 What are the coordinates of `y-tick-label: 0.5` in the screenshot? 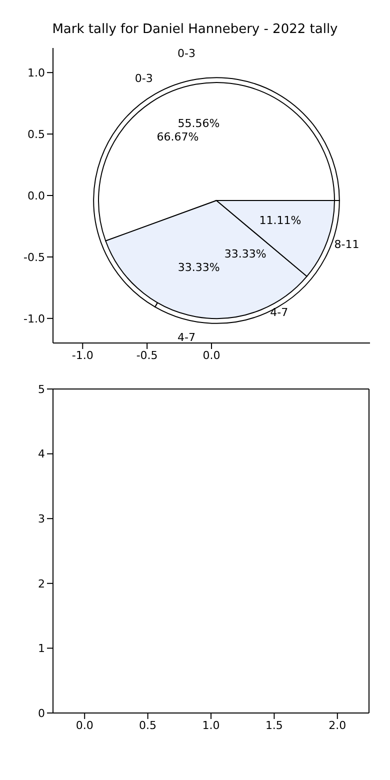 It's located at (36, 134).